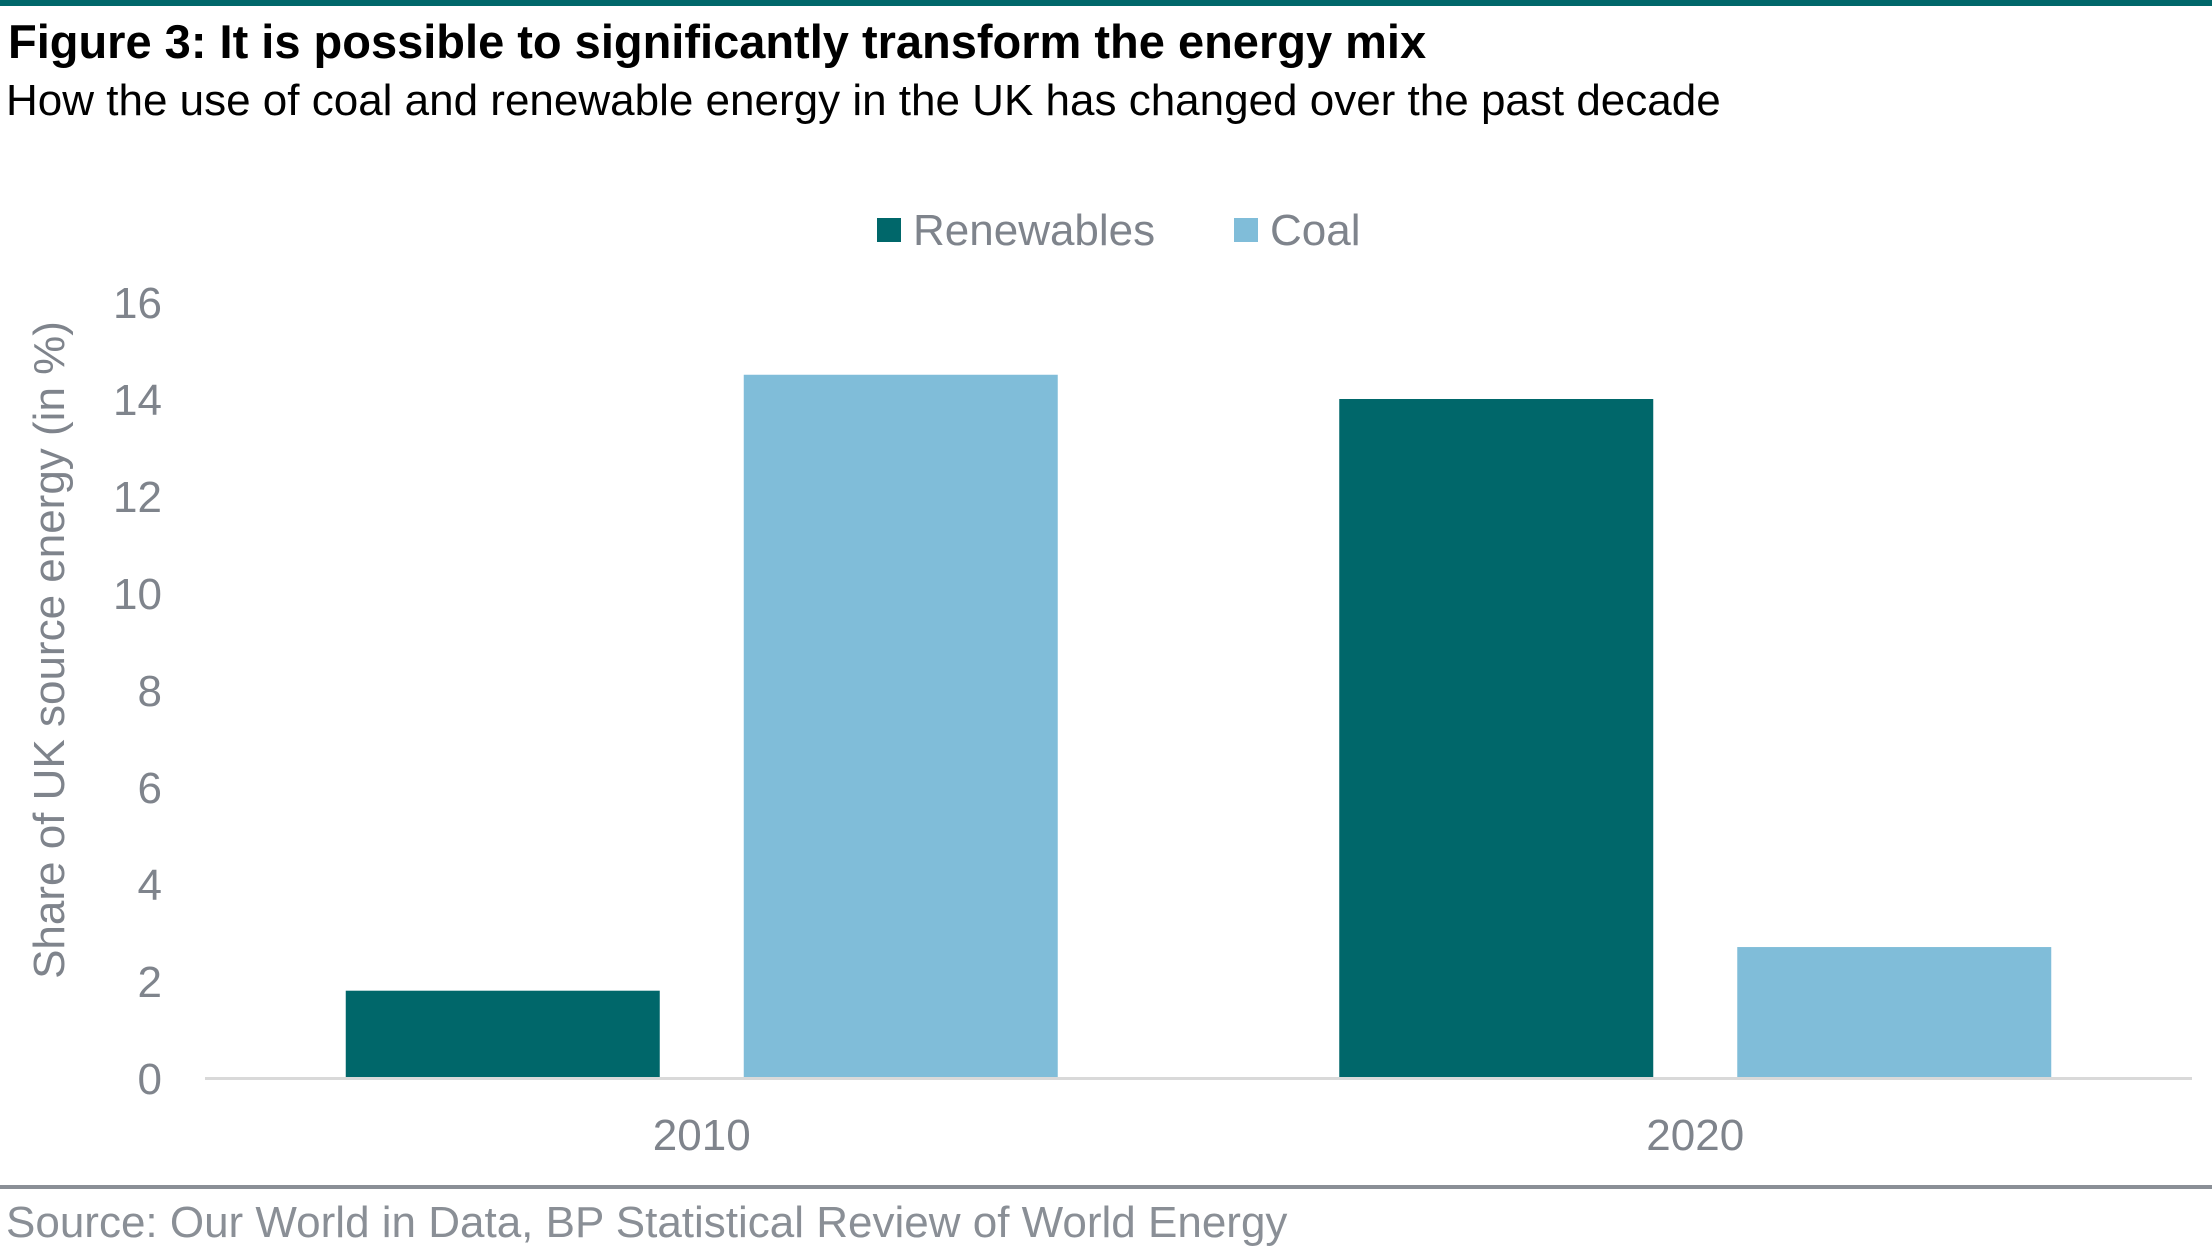 The height and width of the screenshot is (1255, 2212). Describe the element at coordinates (1894, 1012) in the screenshot. I see `bar-coal-2020` at that location.